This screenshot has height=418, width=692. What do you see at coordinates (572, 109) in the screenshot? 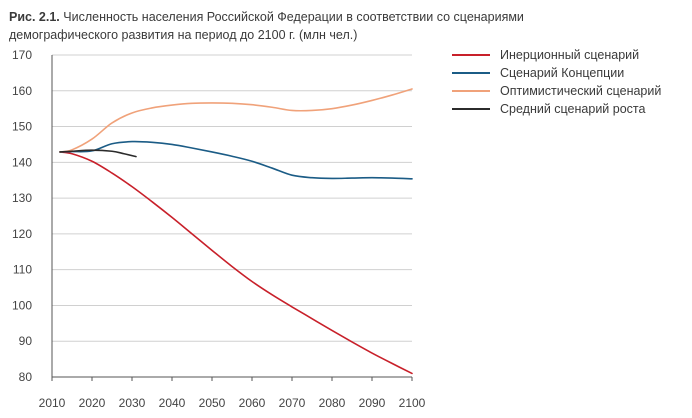
I see `legend-label: Средний сценарий роста` at bounding box center [572, 109].